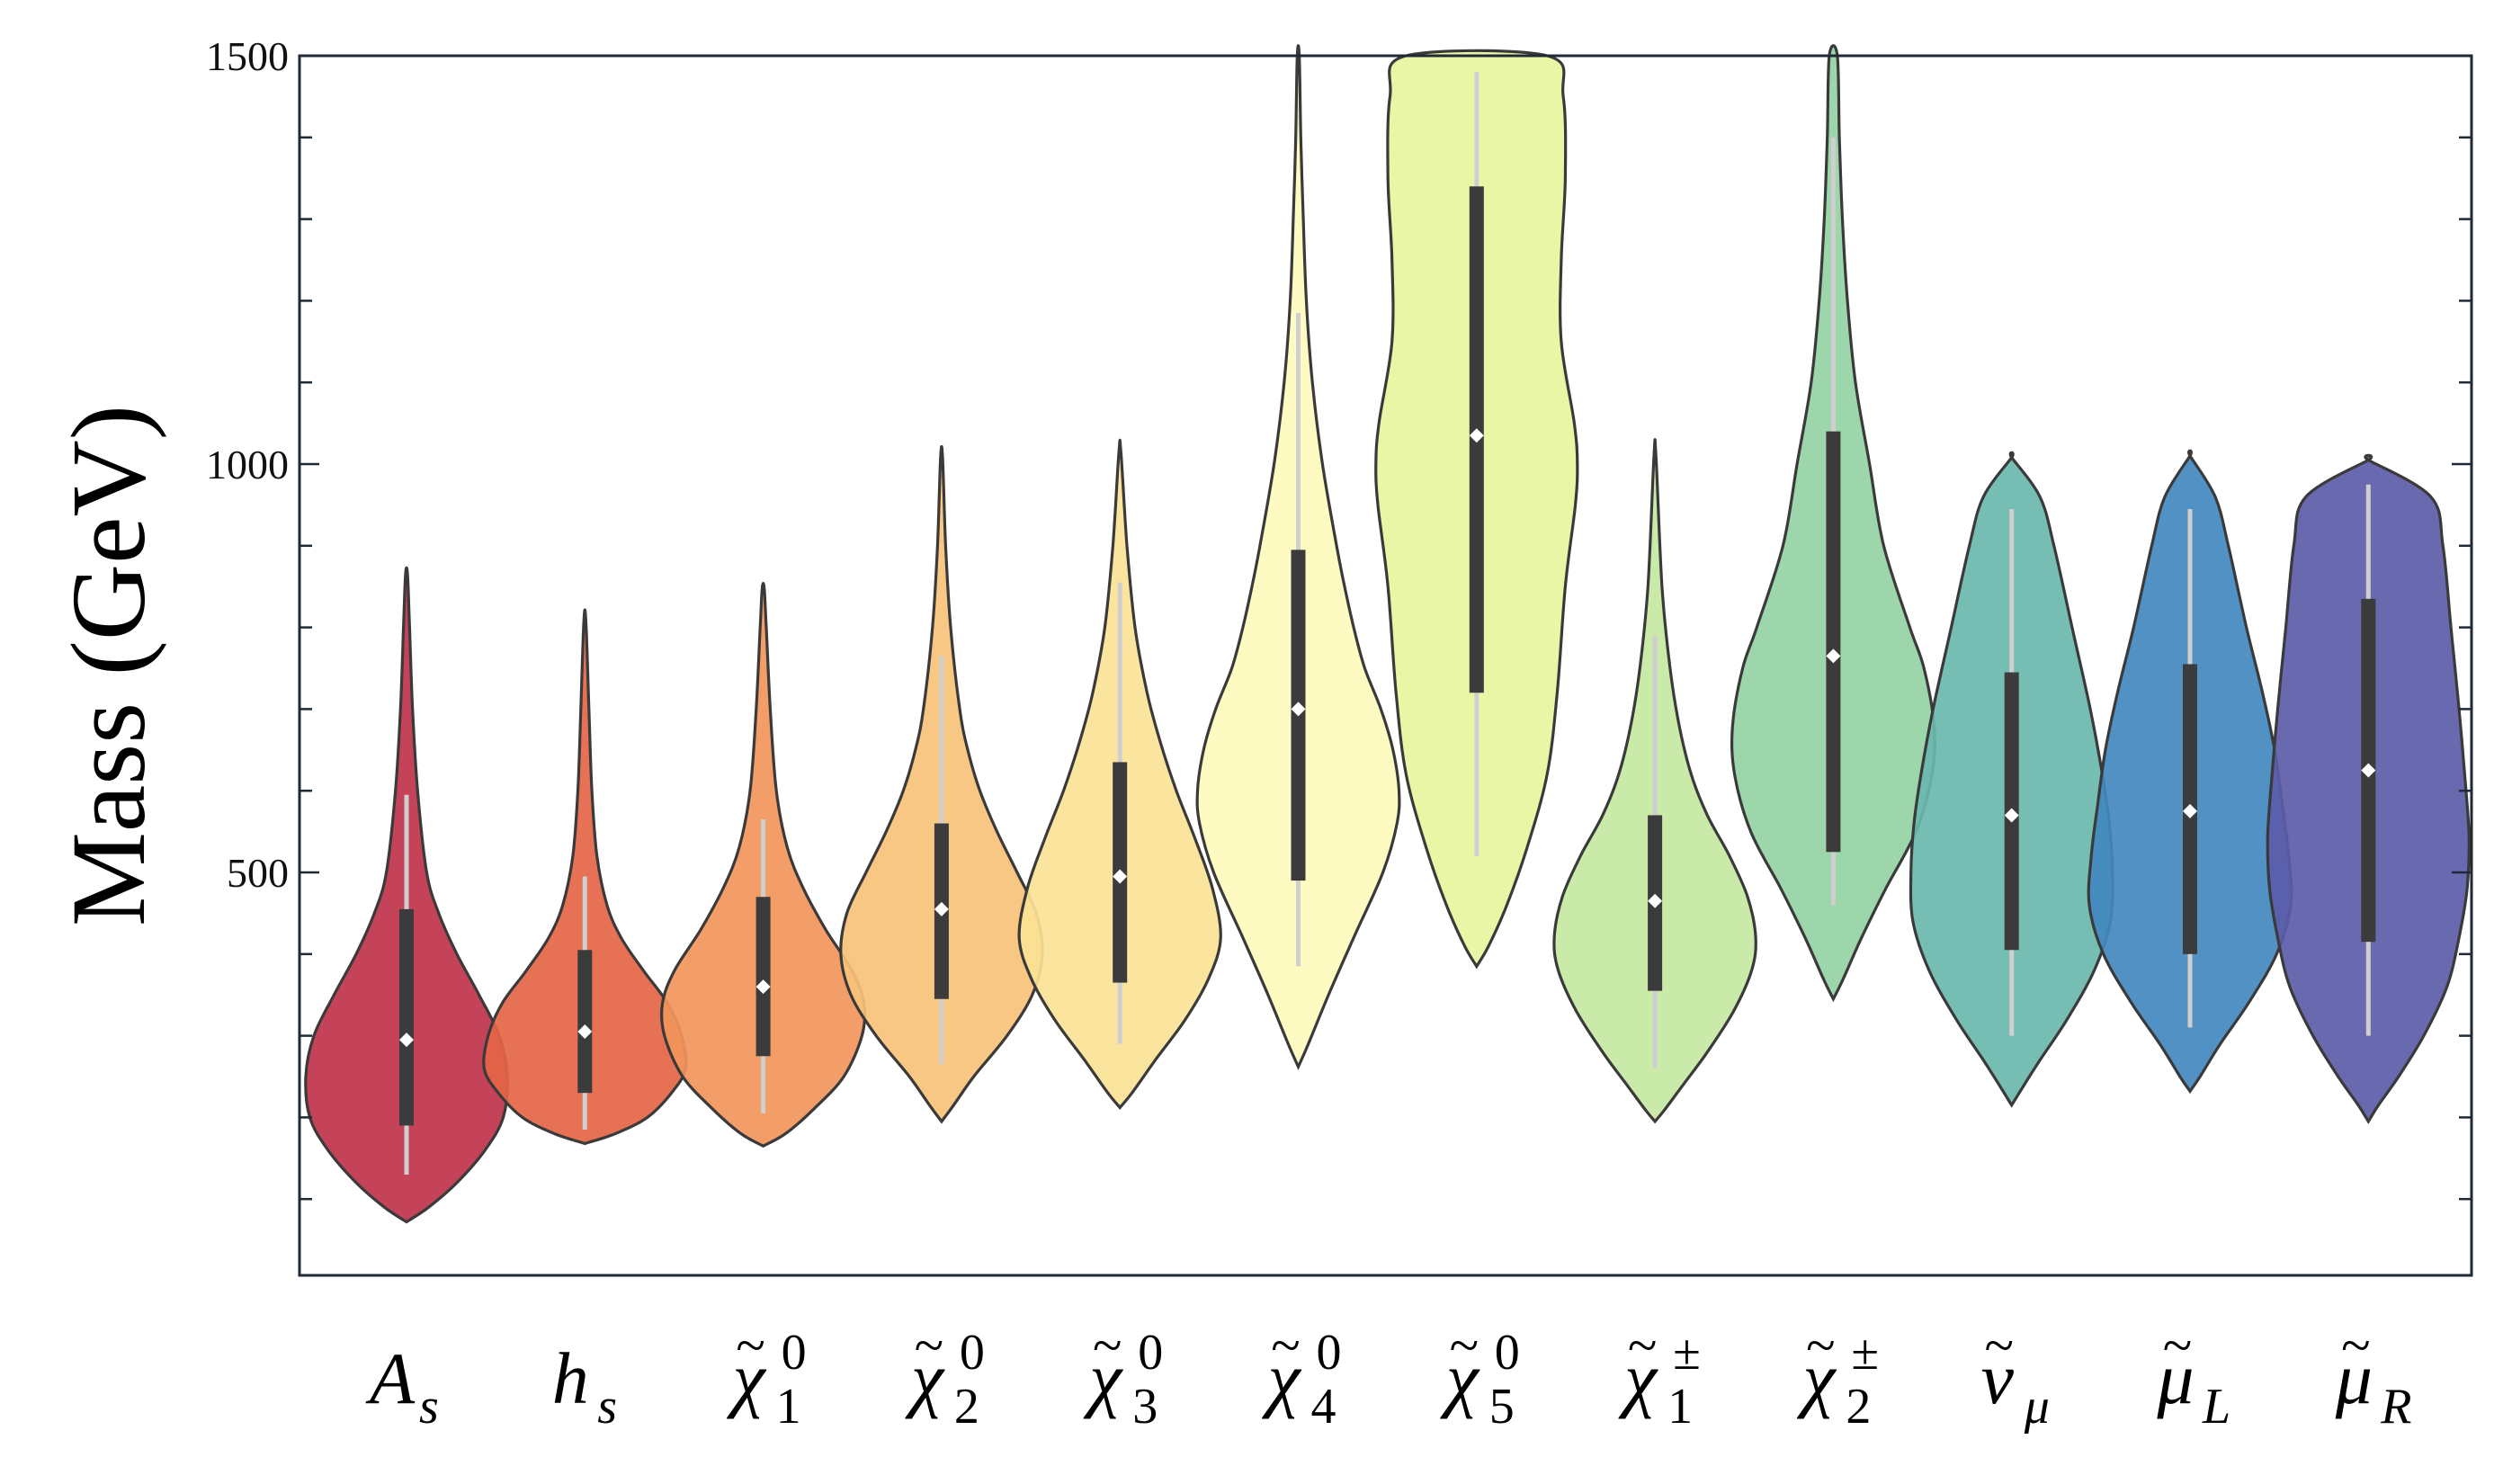 This screenshot has height=1484, width=2512. I want to click on category-label-12: μ~R, so click(2373, 1375).